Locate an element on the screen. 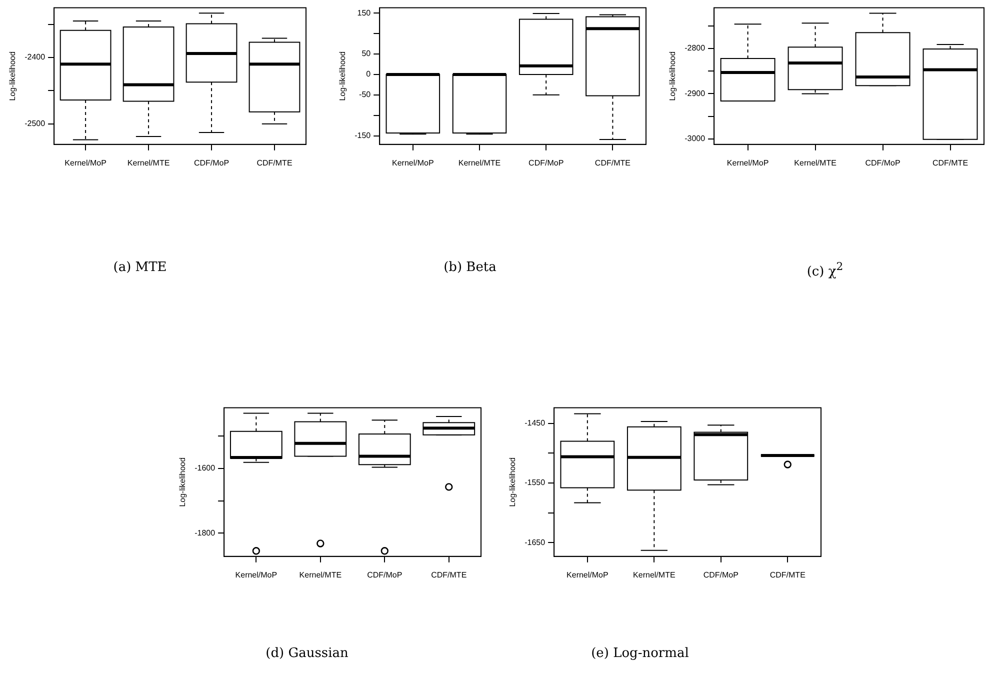  text: (a) MTE is located at coordinates (140, 267).